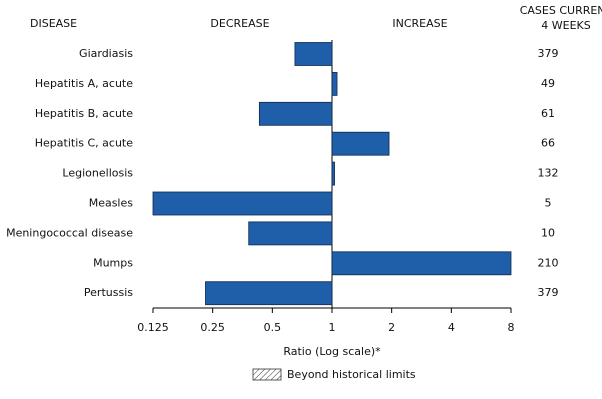  Describe the element at coordinates (97, 173) in the screenshot. I see `category-label: Legionellosis` at that location.